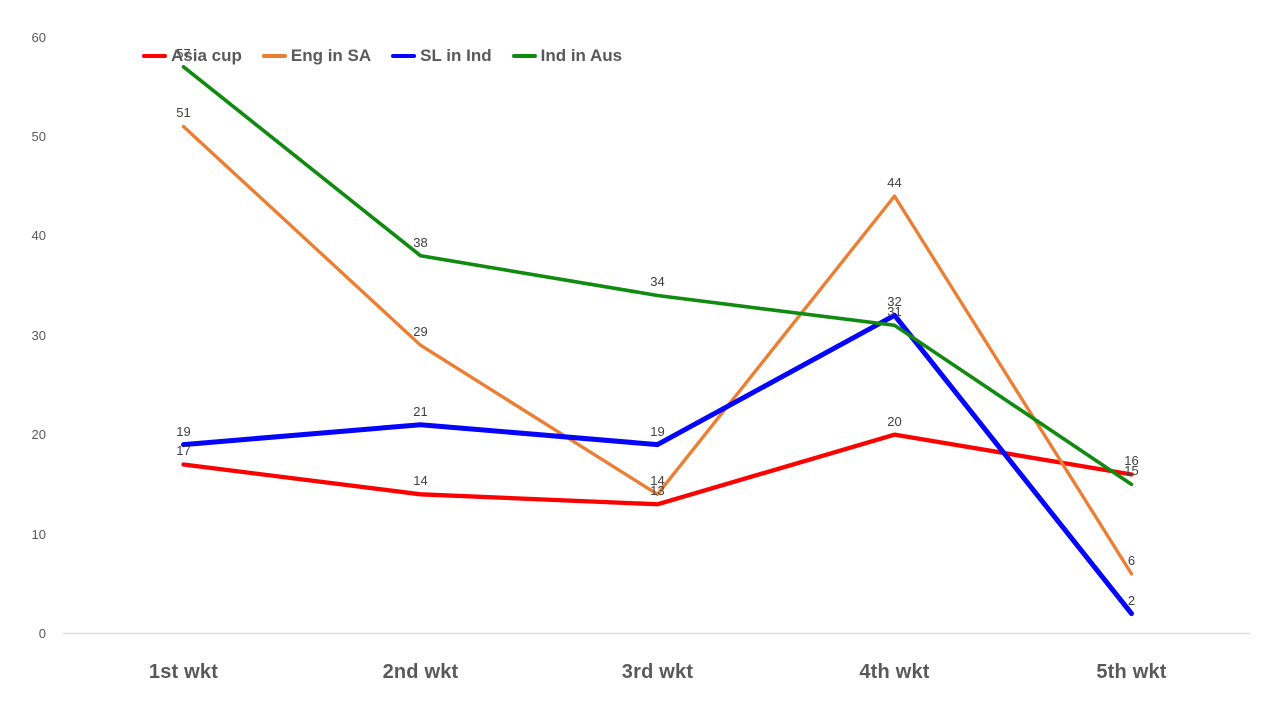 The image size is (1280, 720). I want to click on legend-item-asia-cup: Asia cup, so click(192, 56).